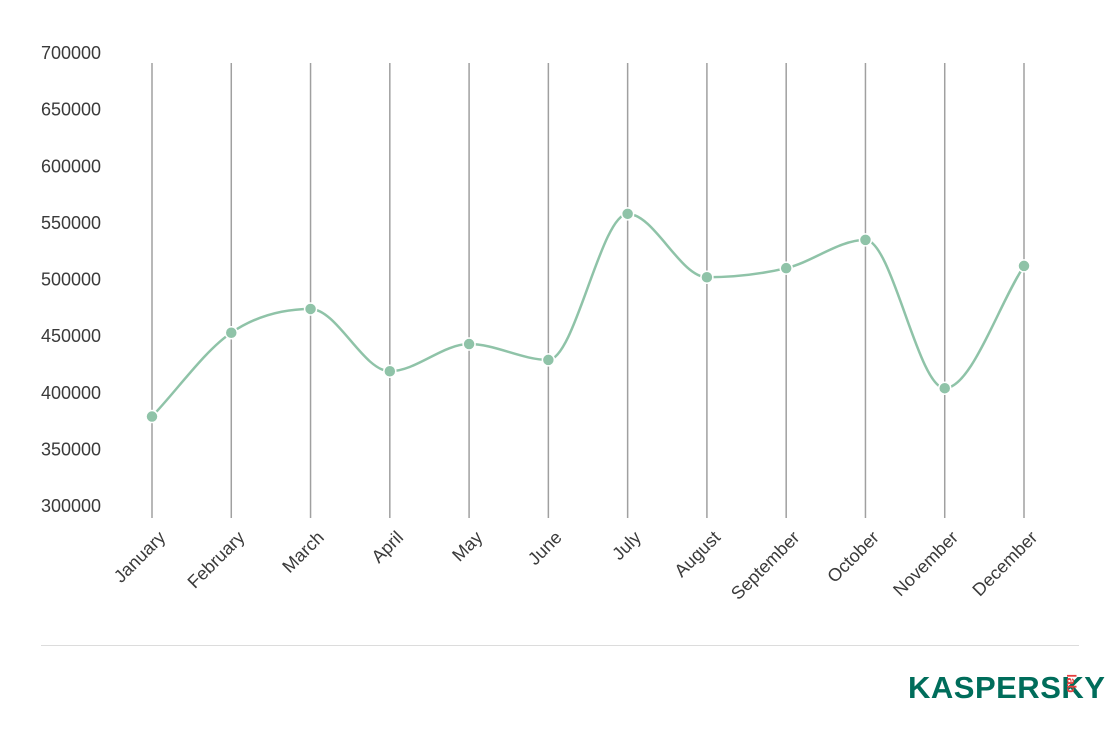  Describe the element at coordinates (852, 556) in the screenshot. I see `x-tick-label: October` at that location.